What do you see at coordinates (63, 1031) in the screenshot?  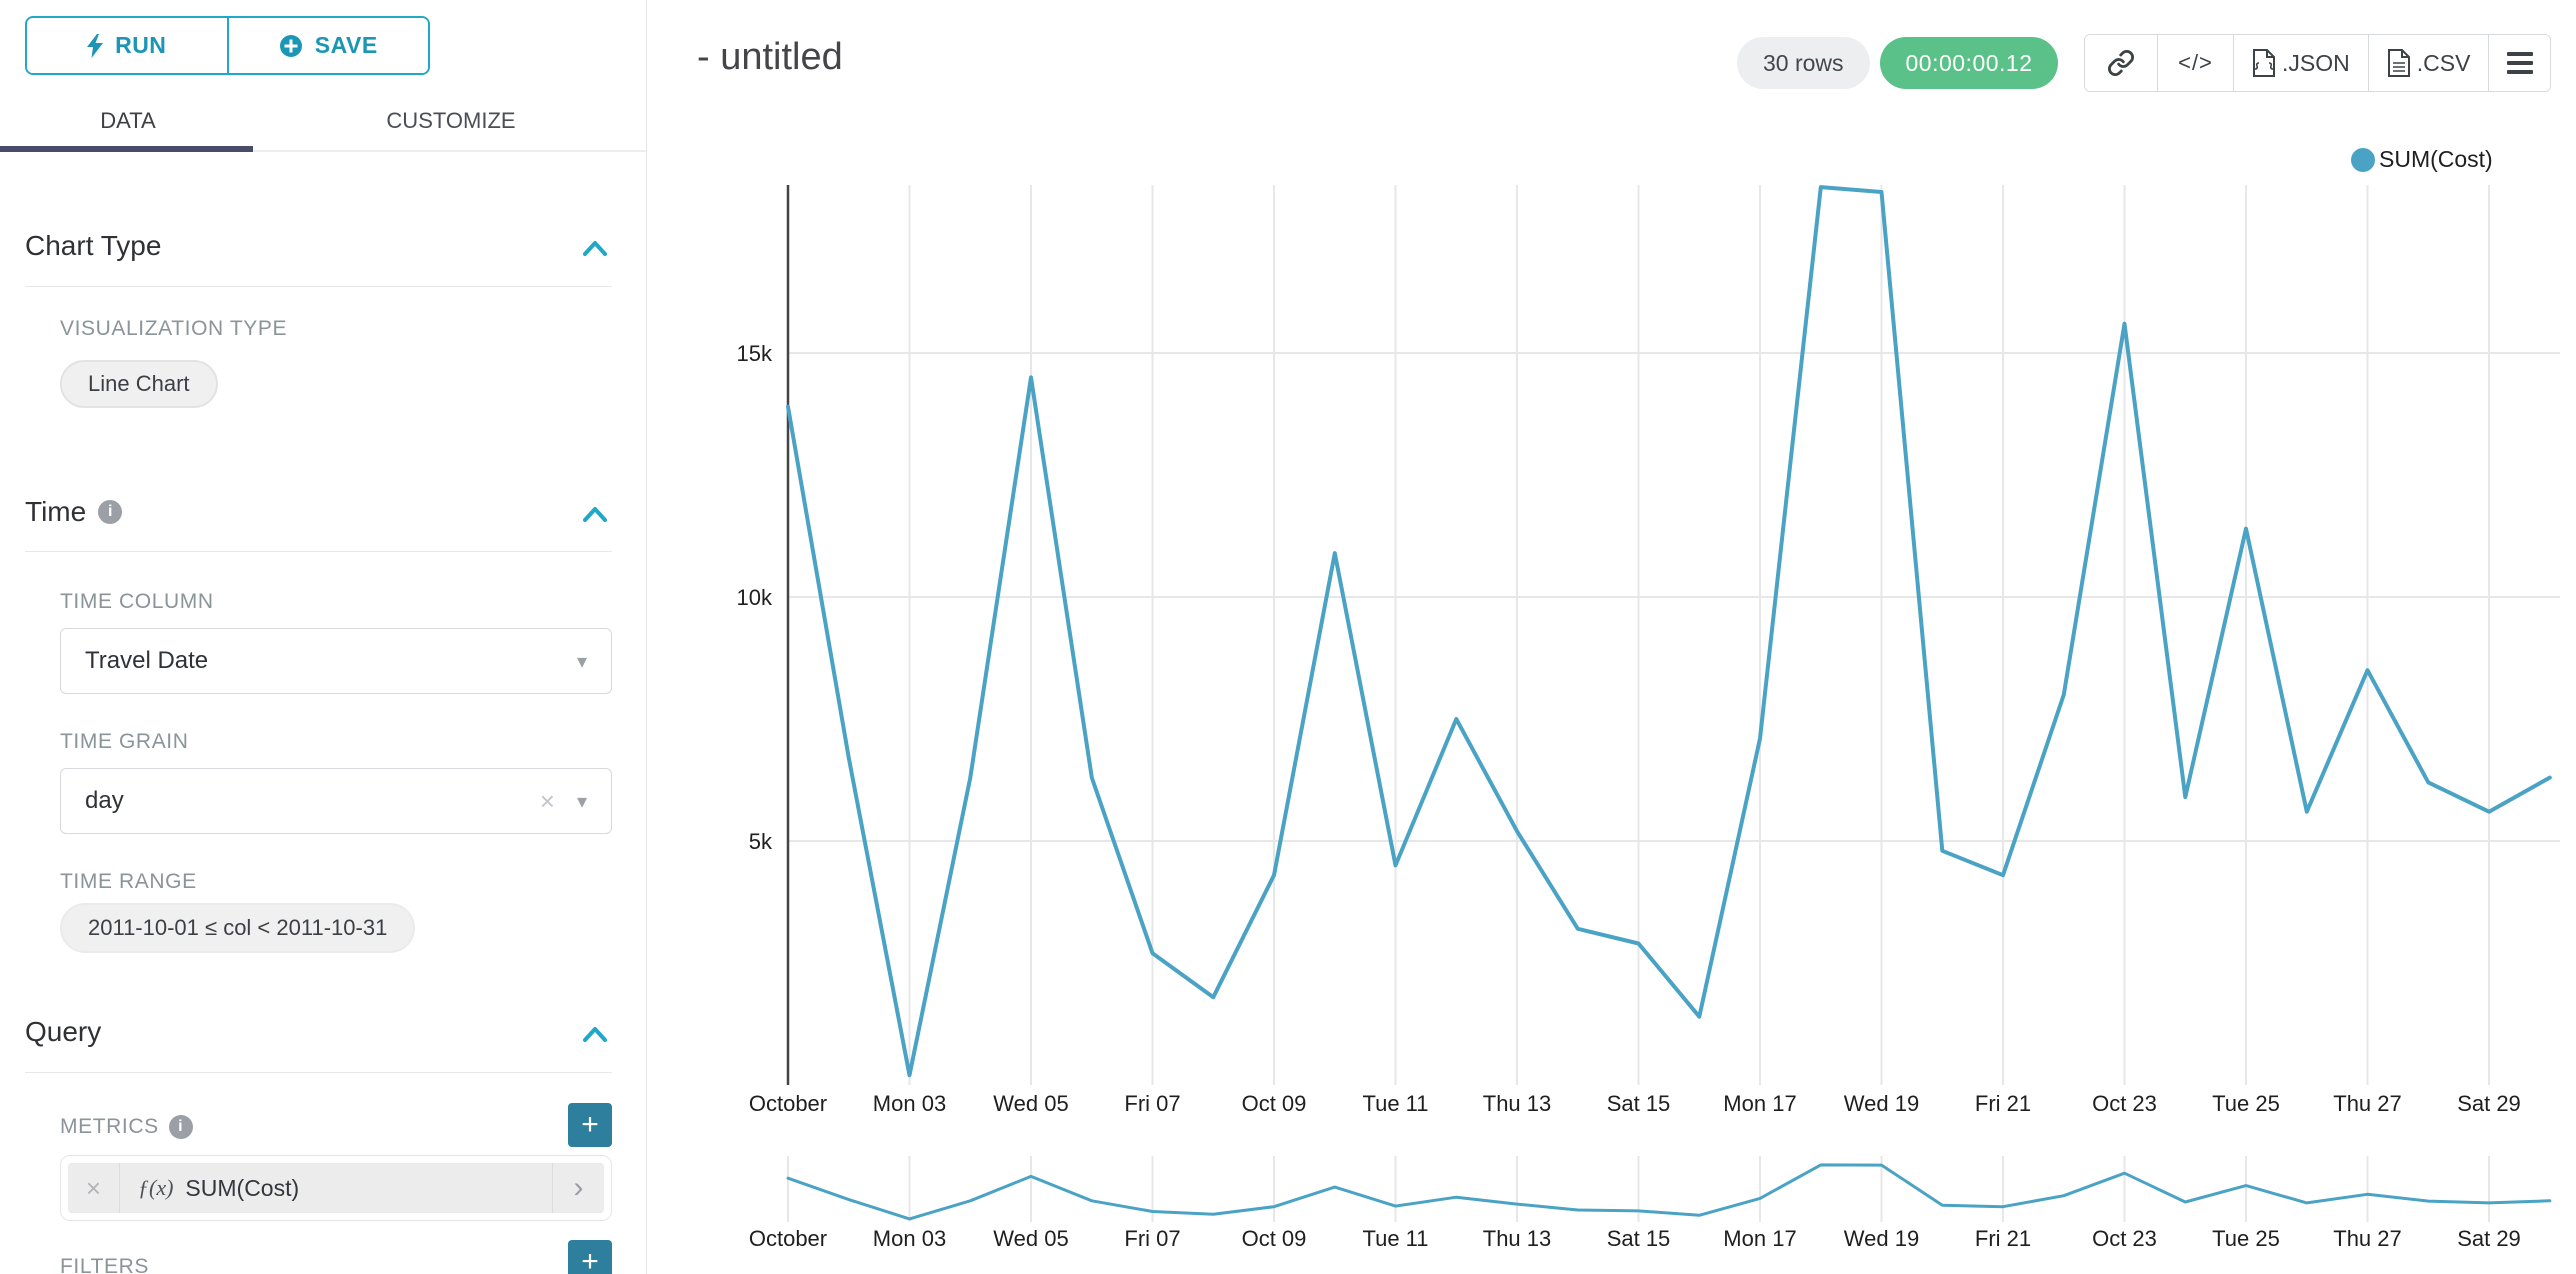 I see `section-title-query: Query` at bounding box center [63, 1031].